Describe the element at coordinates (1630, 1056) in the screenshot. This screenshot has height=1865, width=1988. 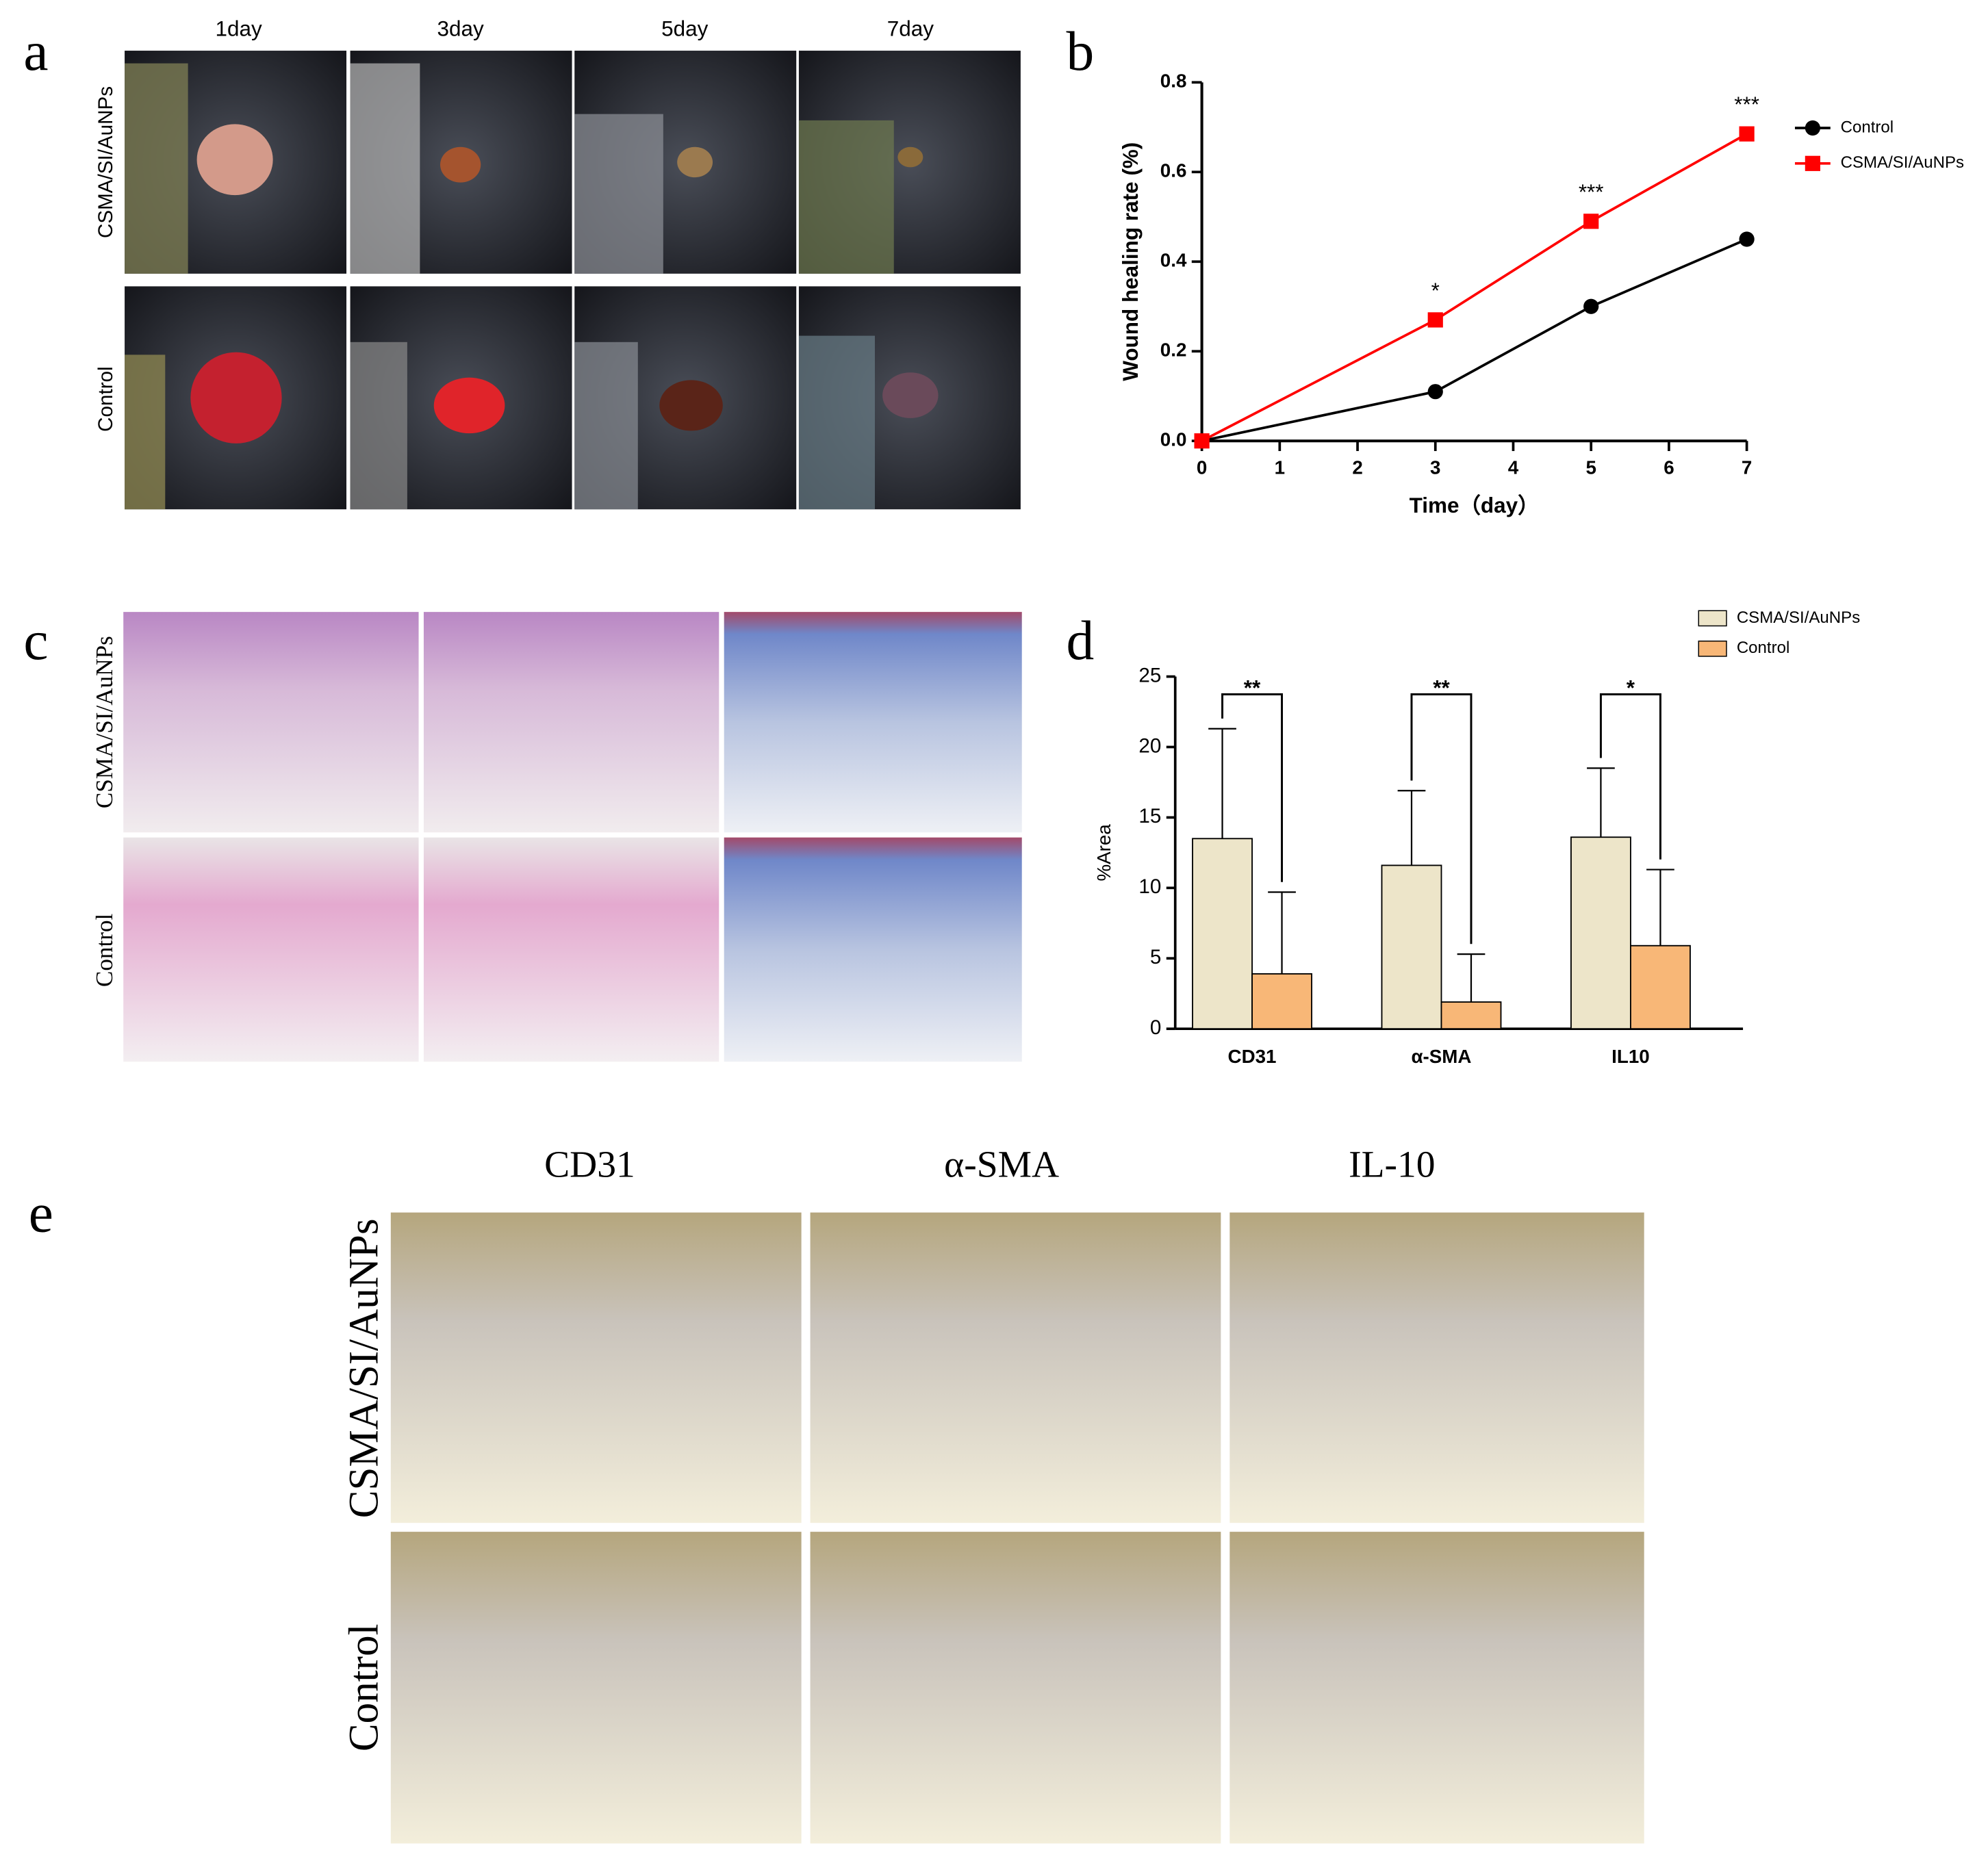
I see `x-tick-label: IL10` at that location.